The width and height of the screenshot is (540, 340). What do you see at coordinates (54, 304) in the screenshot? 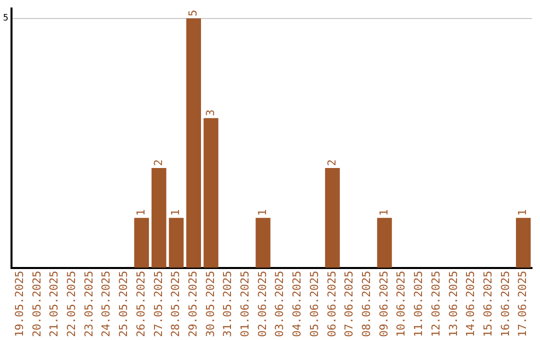
I see `x-tick-label: 21.05.2025` at bounding box center [54, 304].